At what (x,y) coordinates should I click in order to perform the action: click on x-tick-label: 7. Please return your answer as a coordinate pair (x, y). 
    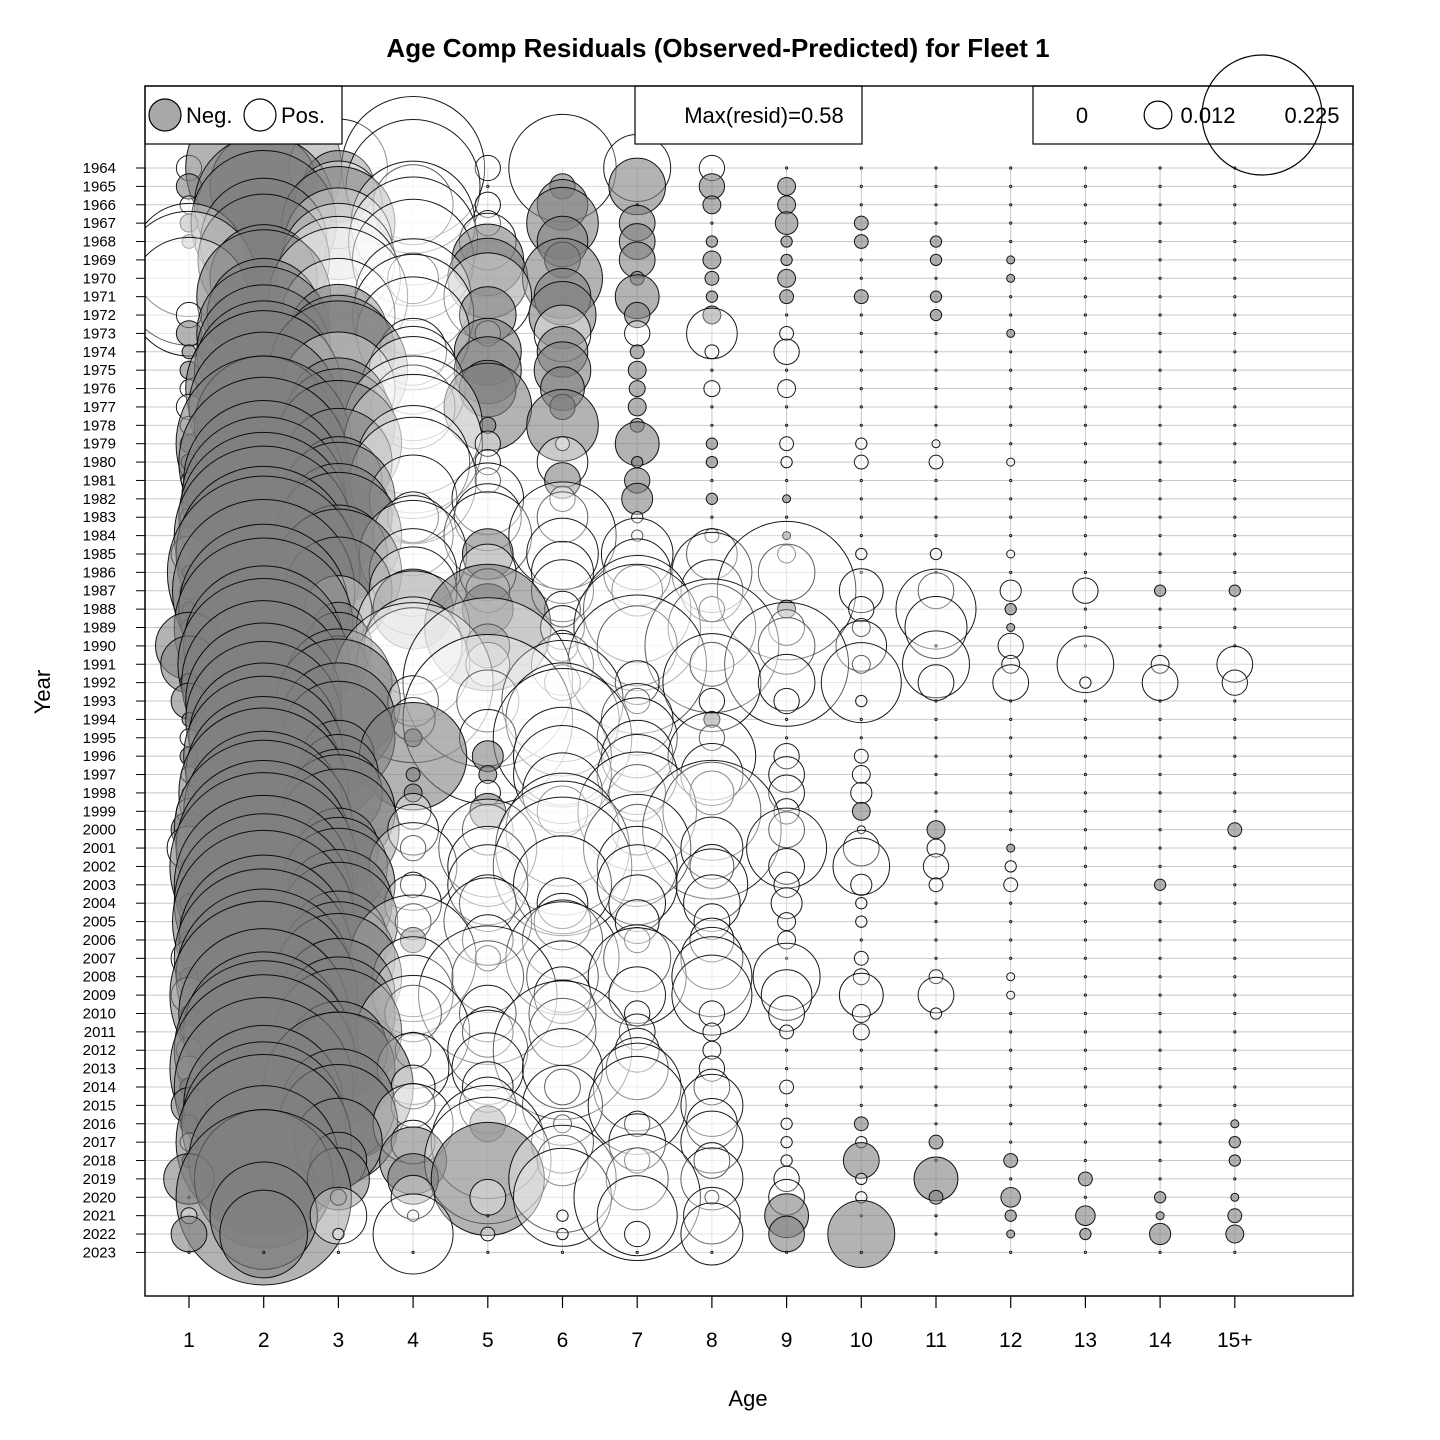
    Looking at the image, I should click on (637, 1340).